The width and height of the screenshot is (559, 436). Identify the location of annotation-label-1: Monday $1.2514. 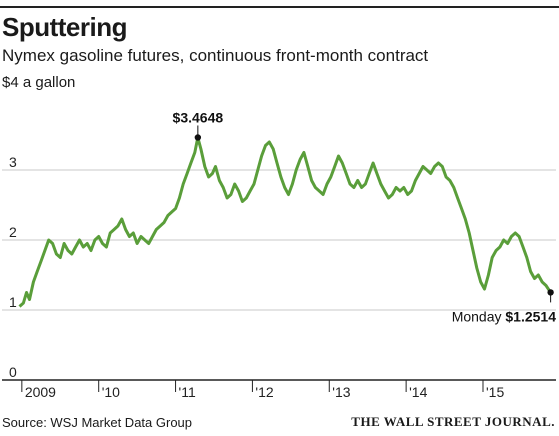
(504, 316).